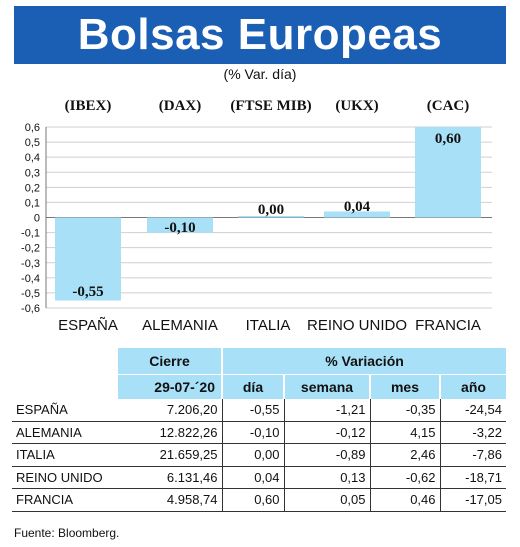  I want to click on y-tick-label: -0,4, so click(30, 279).